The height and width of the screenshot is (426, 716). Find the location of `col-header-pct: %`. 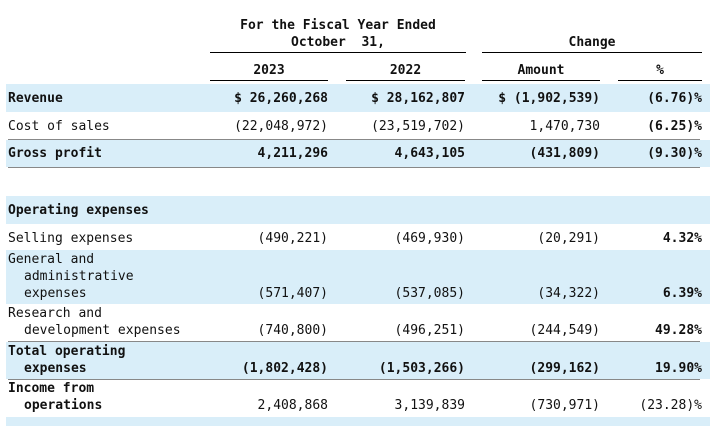

col-header-pct: % is located at coordinates (660, 70).